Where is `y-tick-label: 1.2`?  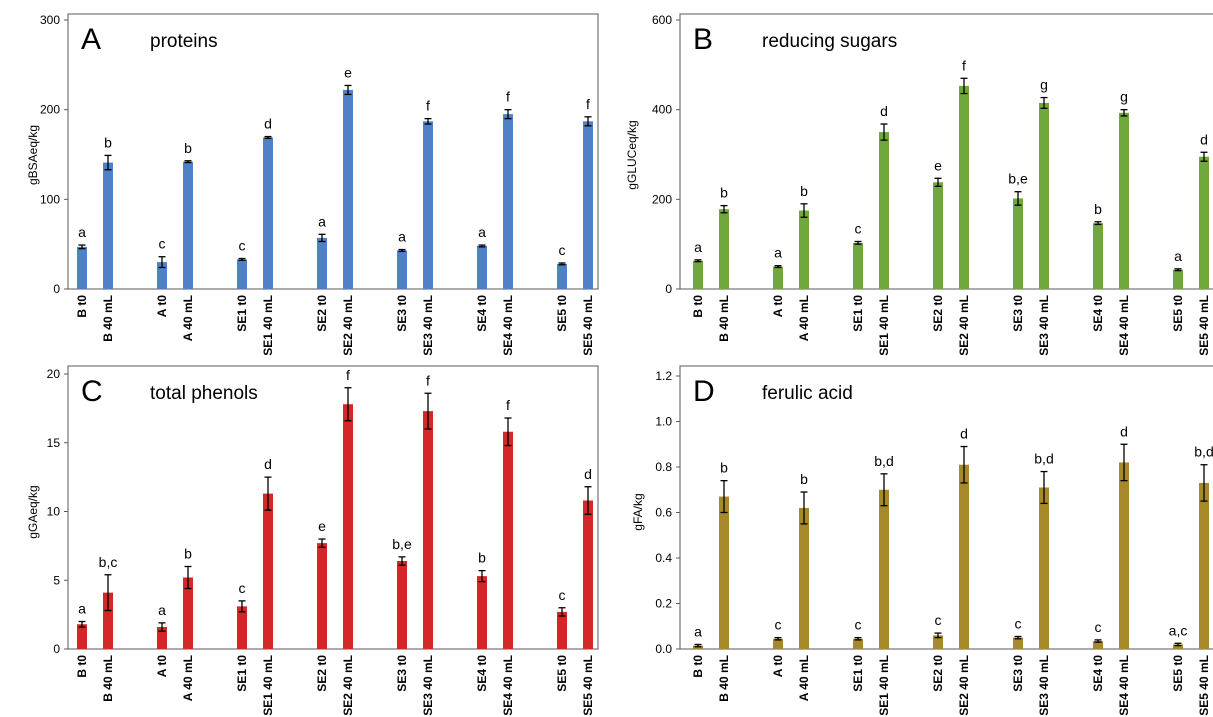 y-tick-label: 1.2 is located at coordinates (663, 376).